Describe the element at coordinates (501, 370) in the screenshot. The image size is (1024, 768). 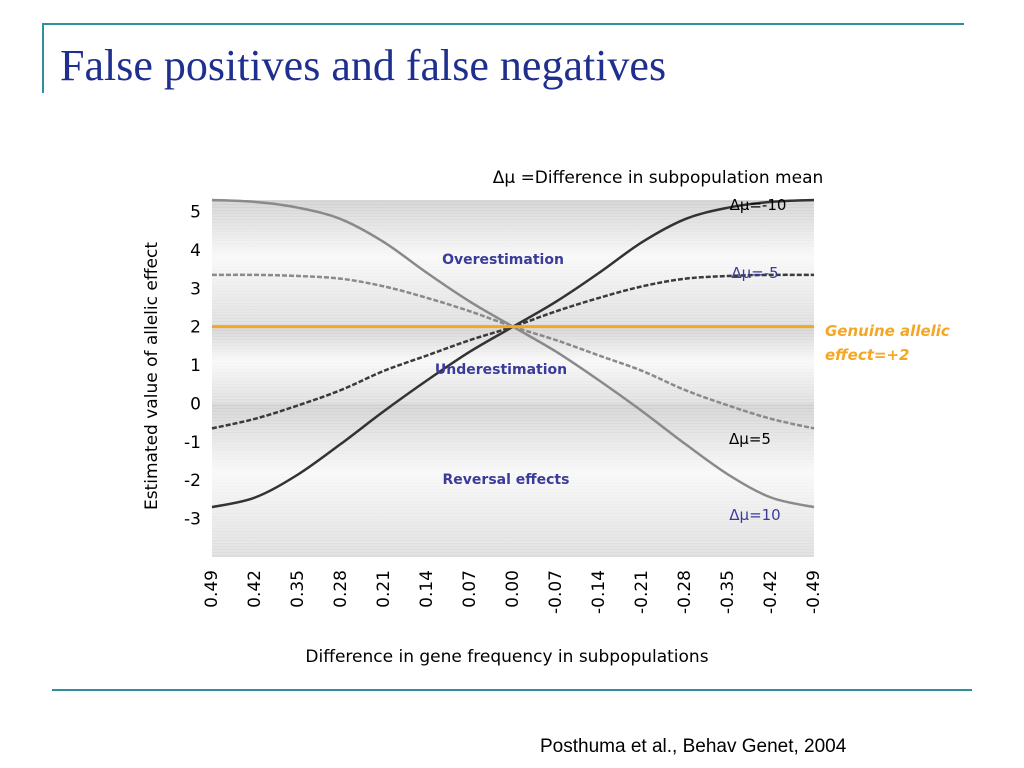
I see `region-label-1: Underestimation` at that location.